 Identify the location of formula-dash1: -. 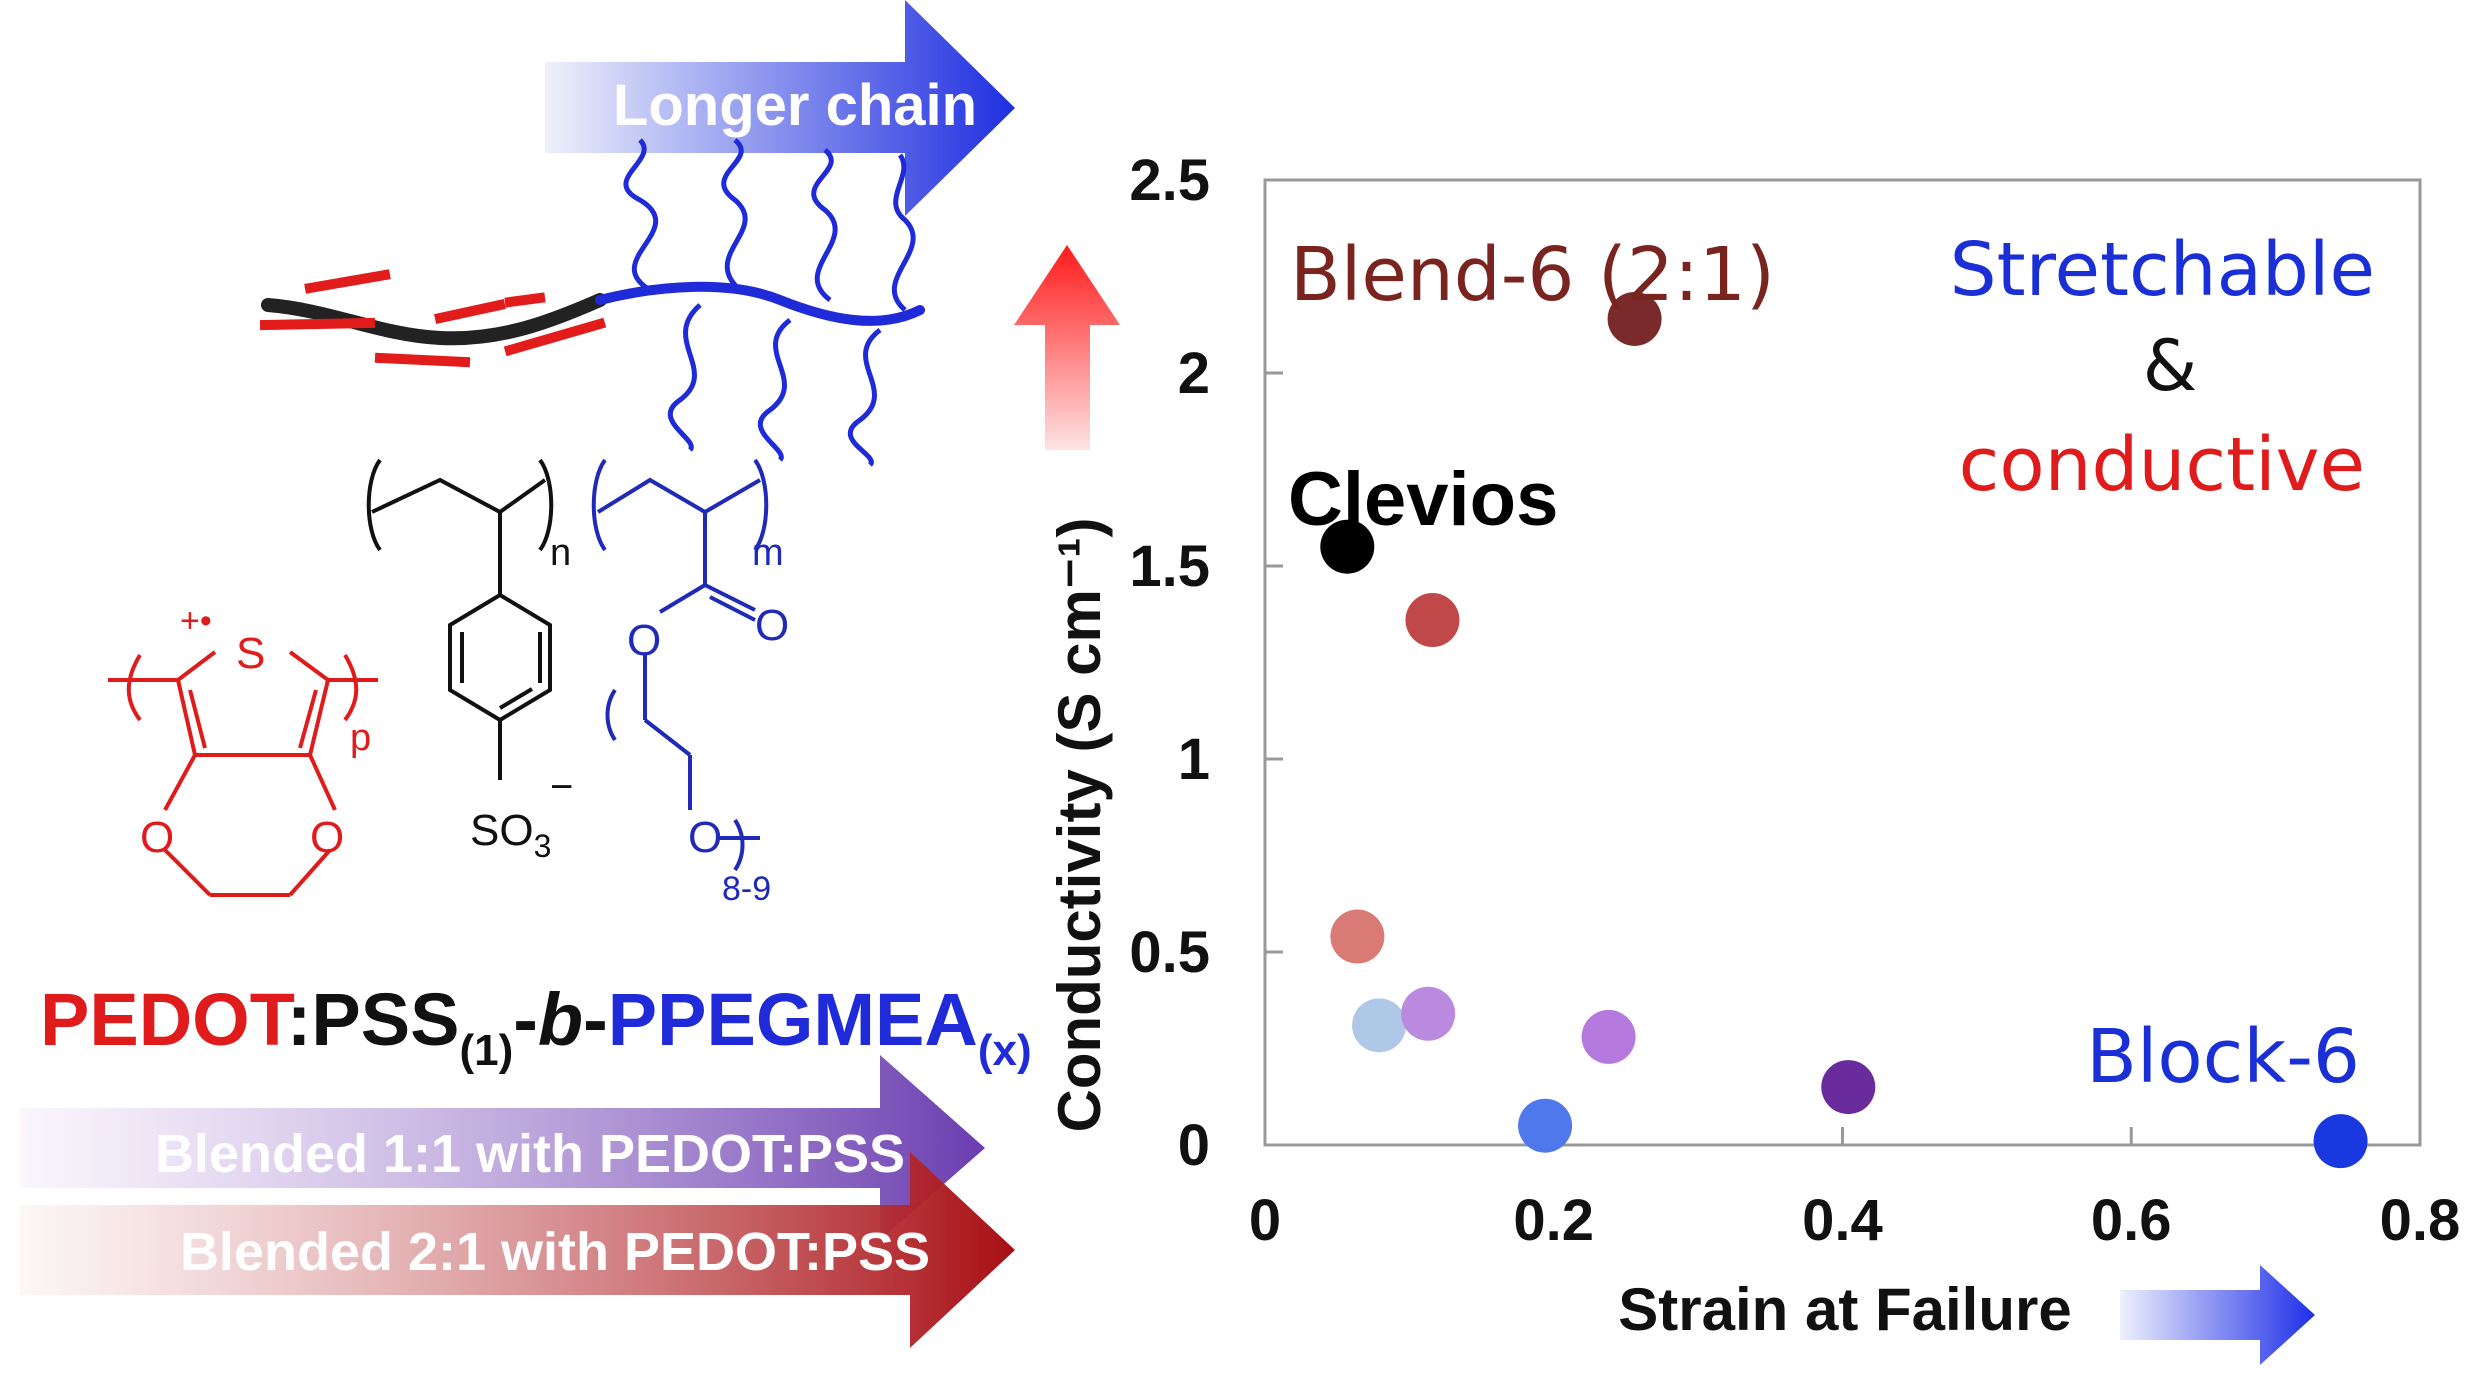
(525, 1019).